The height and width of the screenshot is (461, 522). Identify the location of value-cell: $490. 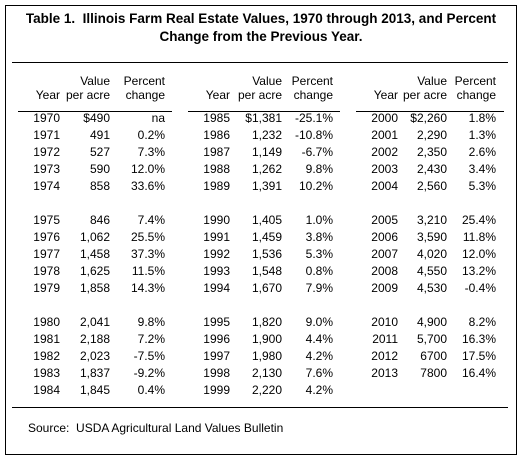
(96, 118).